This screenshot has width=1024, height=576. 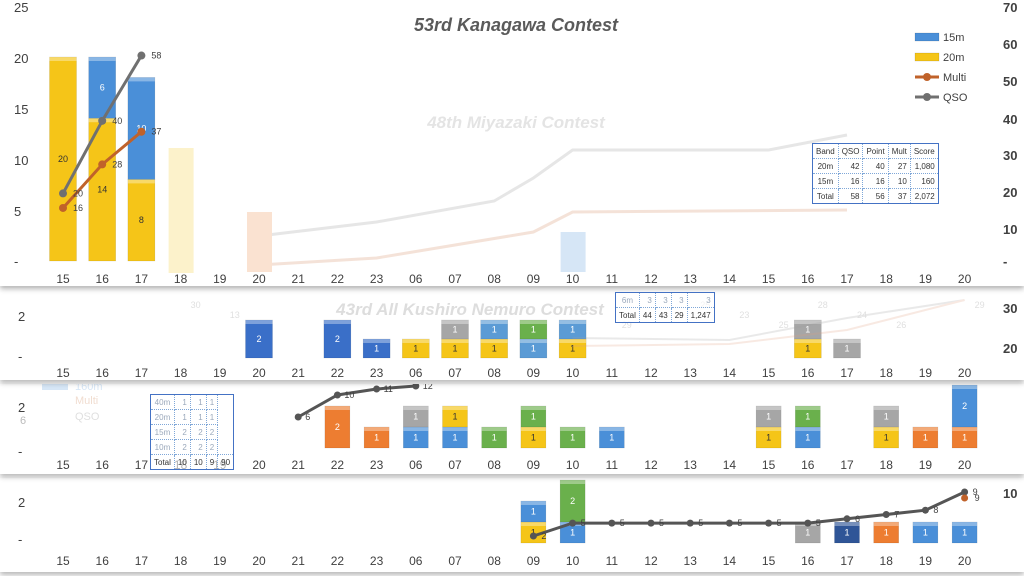 I want to click on band-3-bar-orange-22-shine, so click(x=925, y=429).